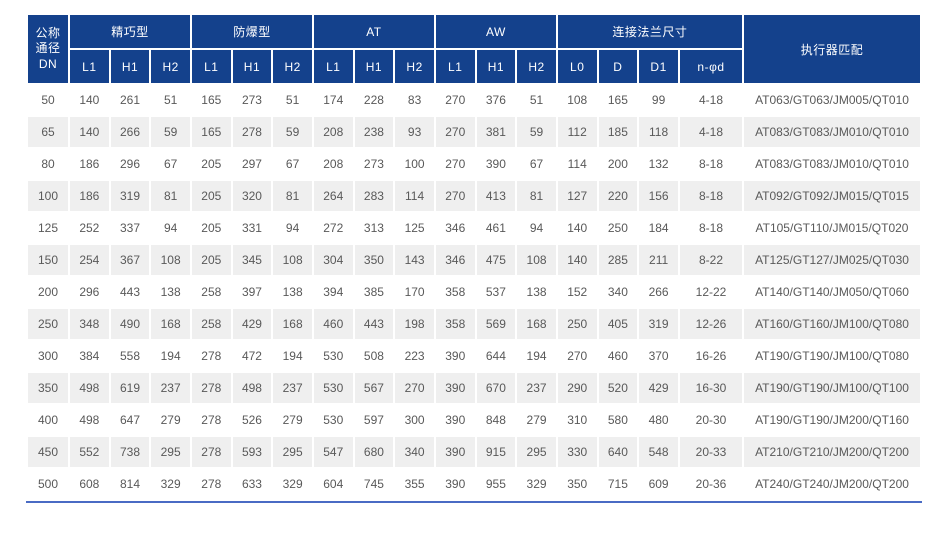 Image resolution: width=948 pixels, height=556 pixels. What do you see at coordinates (617, 292) in the screenshot?
I see `cell-value: 340` at bounding box center [617, 292].